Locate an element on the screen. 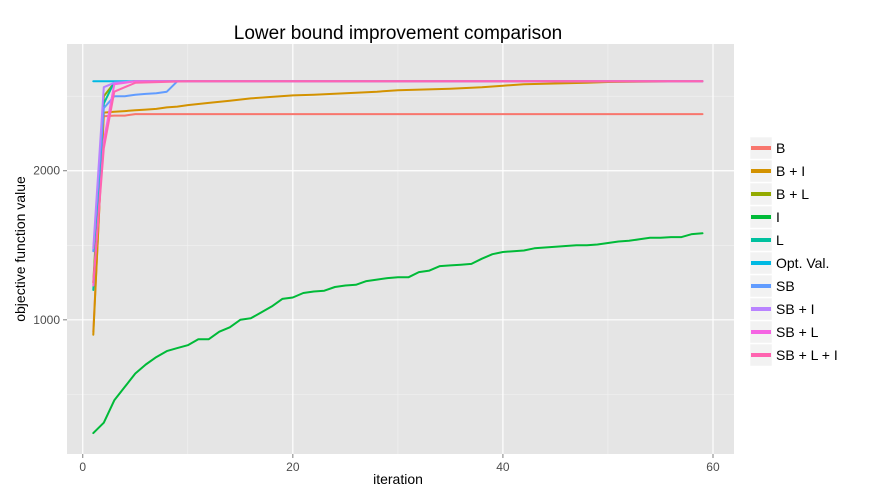 This screenshot has width=878, height=498. legend-item-sb-l: SB + L is located at coordinates (784, 332).